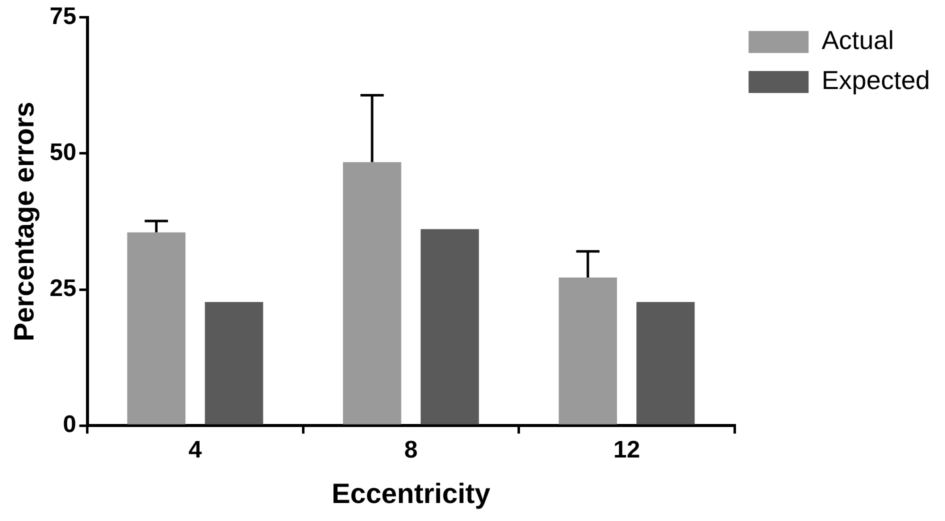 The image size is (945, 521). I want to click on y-tick-label: 25, so click(63, 288).